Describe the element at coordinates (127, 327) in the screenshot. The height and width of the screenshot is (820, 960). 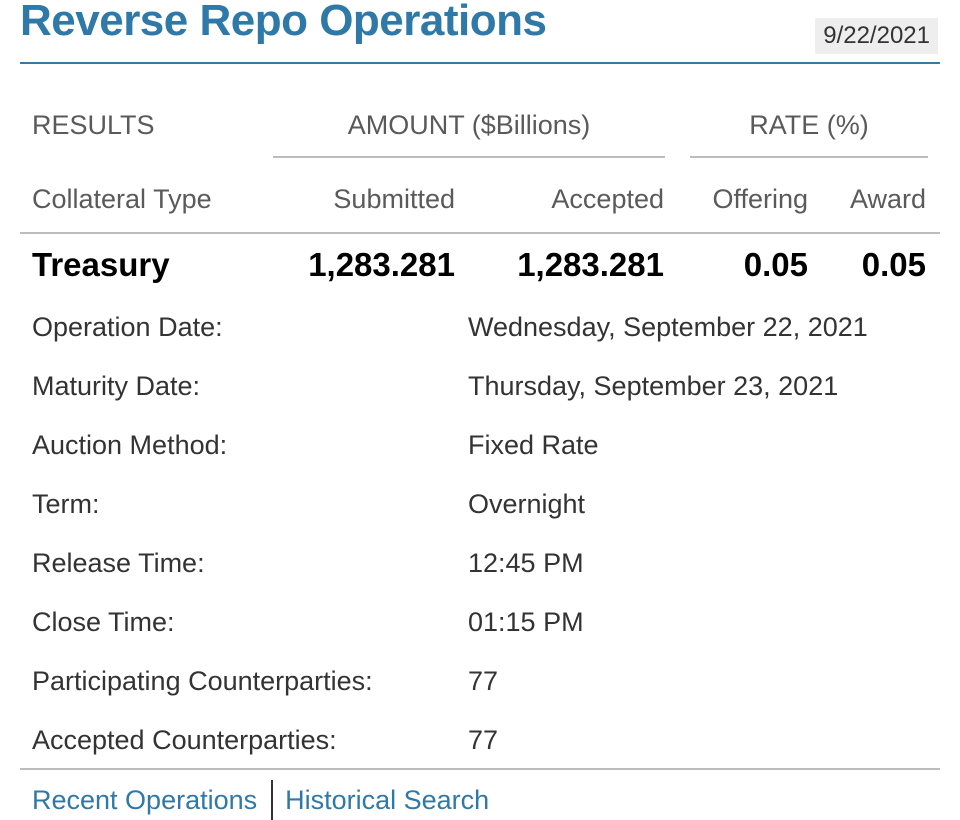
I see `detail-label: Operation Date:` at that location.